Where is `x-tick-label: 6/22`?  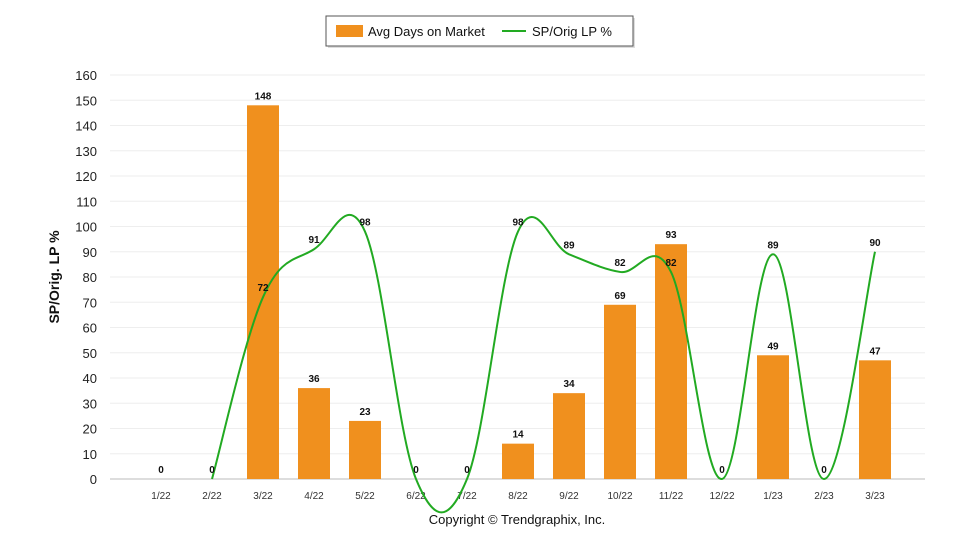 x-tick-label: 6/22 is located at coordinates (416, 496).